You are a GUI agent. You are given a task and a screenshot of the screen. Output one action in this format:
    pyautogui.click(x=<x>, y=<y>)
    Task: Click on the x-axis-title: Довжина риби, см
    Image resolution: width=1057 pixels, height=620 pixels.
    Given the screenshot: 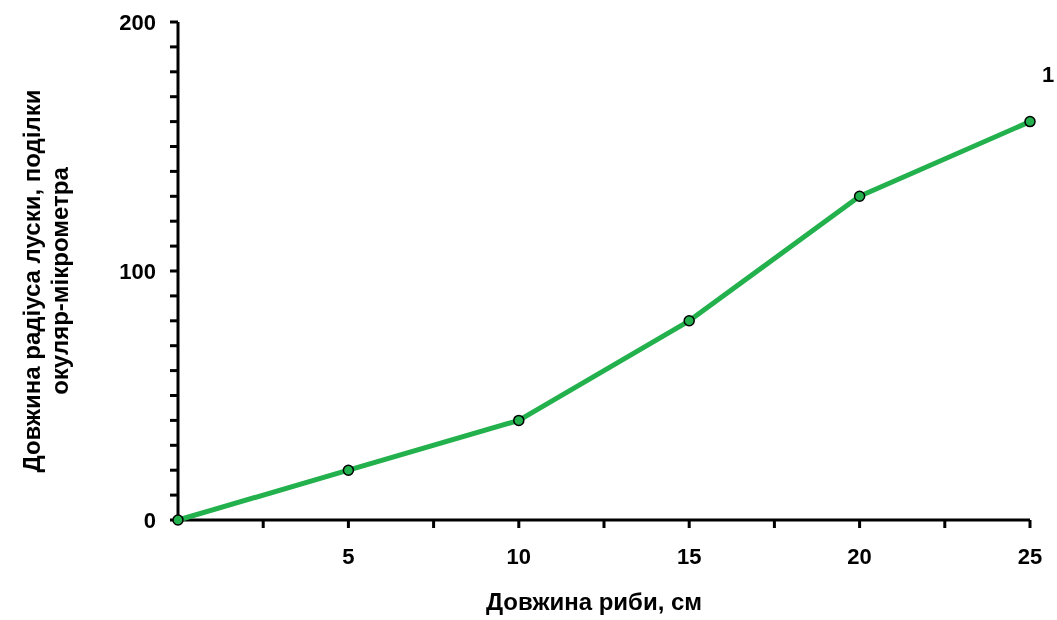 What is the action you would take?
    pyautogui.click(x=594, y=601)
    